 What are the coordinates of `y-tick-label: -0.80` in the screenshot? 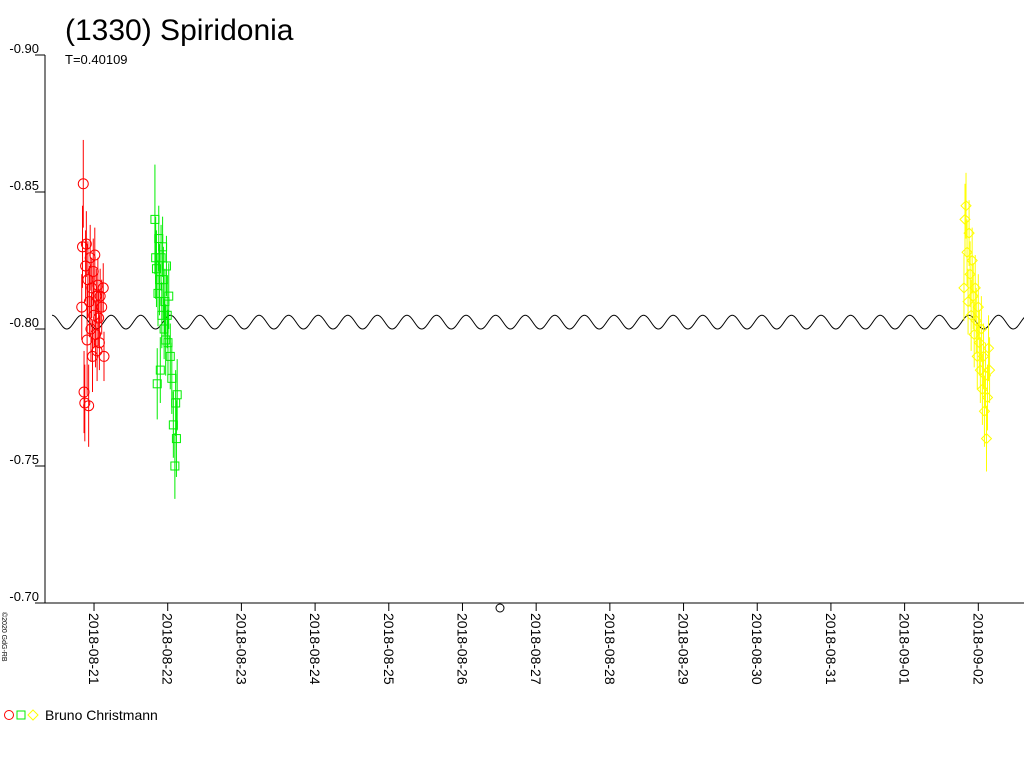 It's located at (24, 322).